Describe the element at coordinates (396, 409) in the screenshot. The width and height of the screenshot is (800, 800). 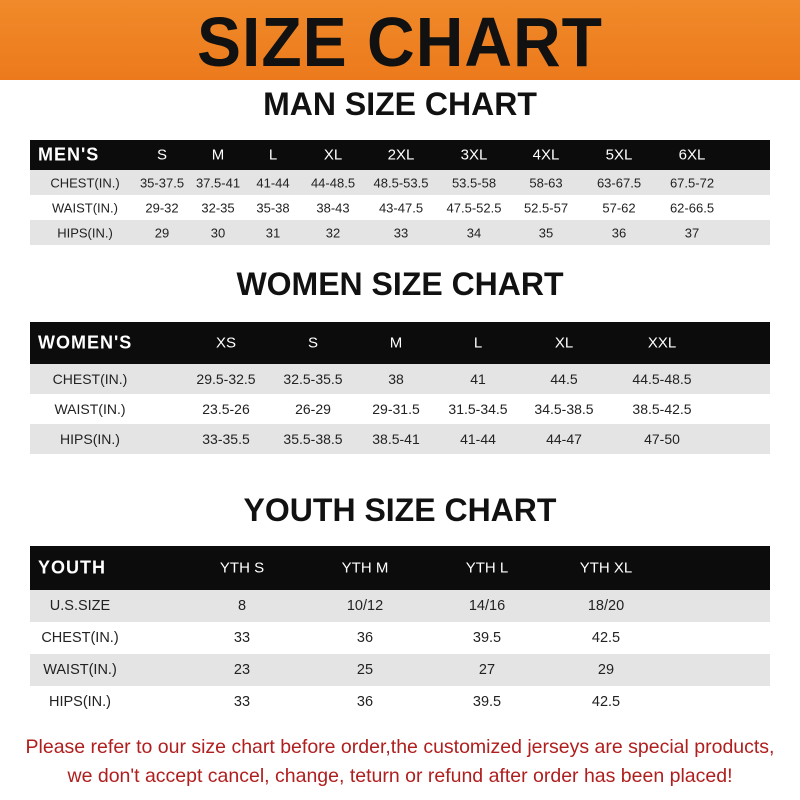
I see `measurement-value: 29-31.5` at that location.